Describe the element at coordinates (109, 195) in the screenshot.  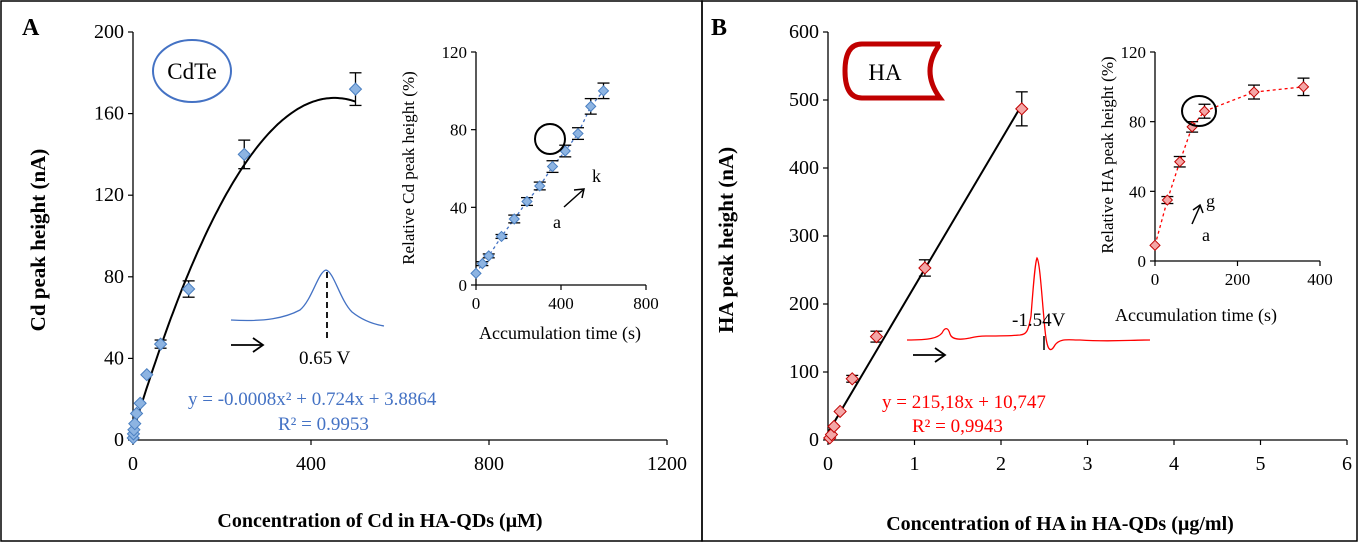
I see `panel-a-y-tick-label: 120` at that location.